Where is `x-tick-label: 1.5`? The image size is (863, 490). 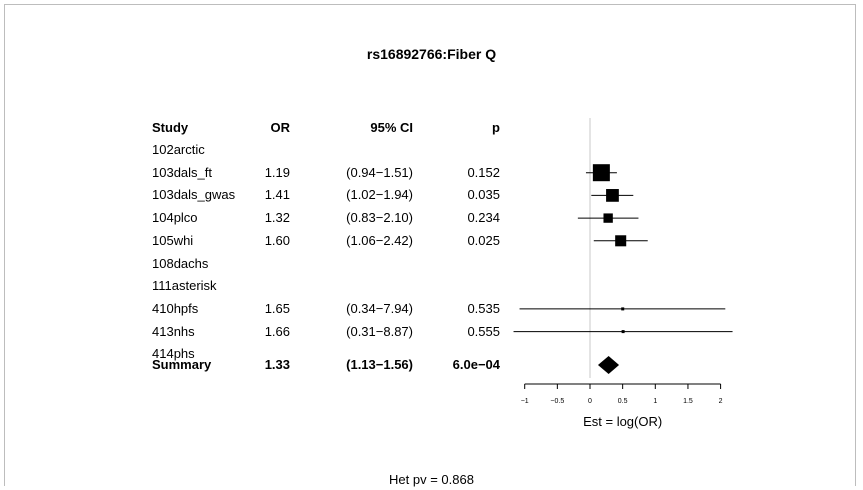
x-tick-label: 1.5 is located at coordinates (688, 401).